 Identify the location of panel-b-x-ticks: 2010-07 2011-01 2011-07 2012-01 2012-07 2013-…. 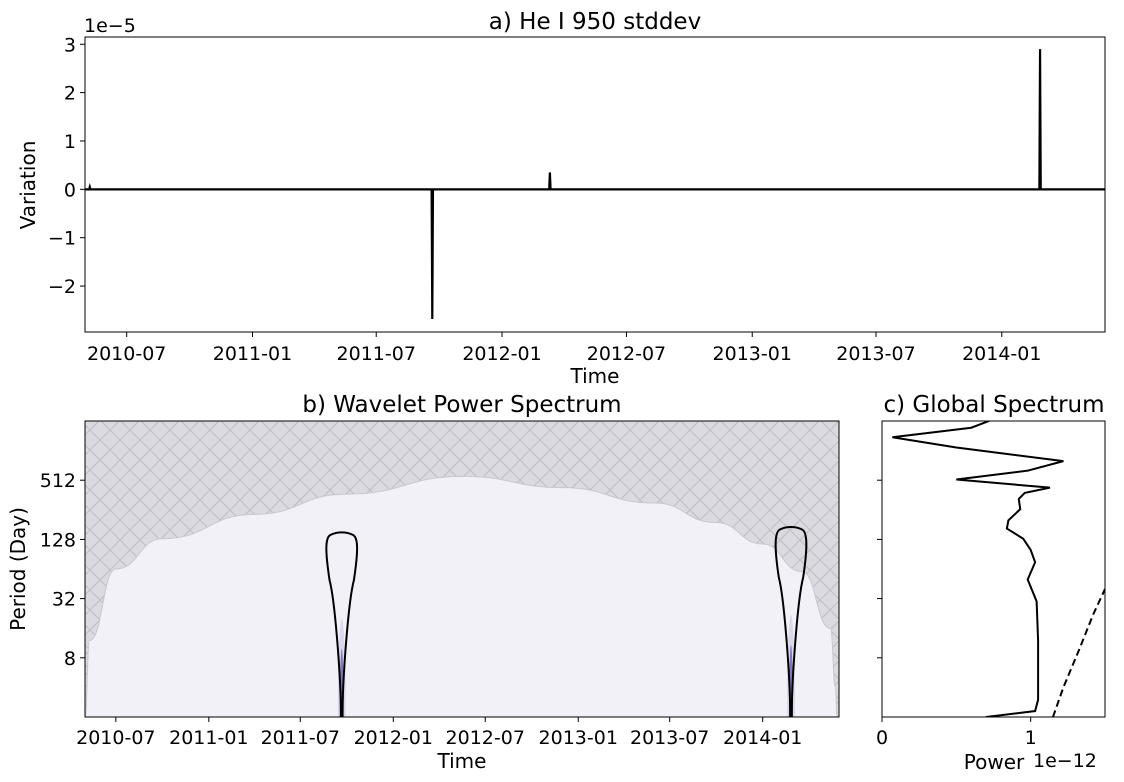
(439, 733).